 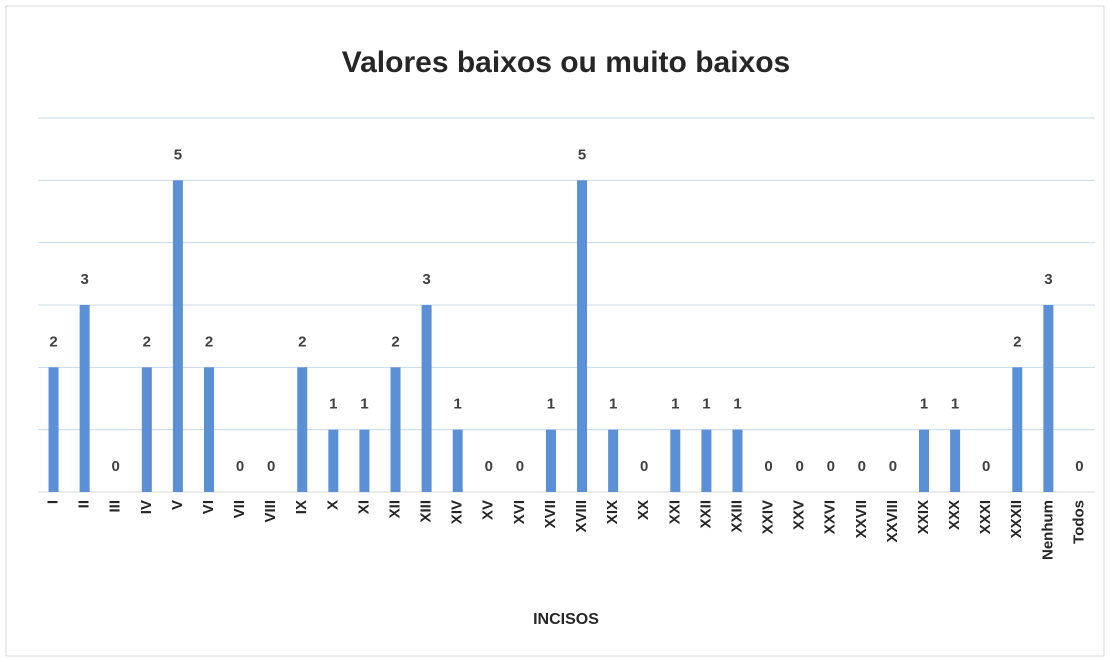 What do you see at coordinates (923, 517) in the screenshot?
I see `x-tick-label: XXIX` at bounding box center [923, 517].